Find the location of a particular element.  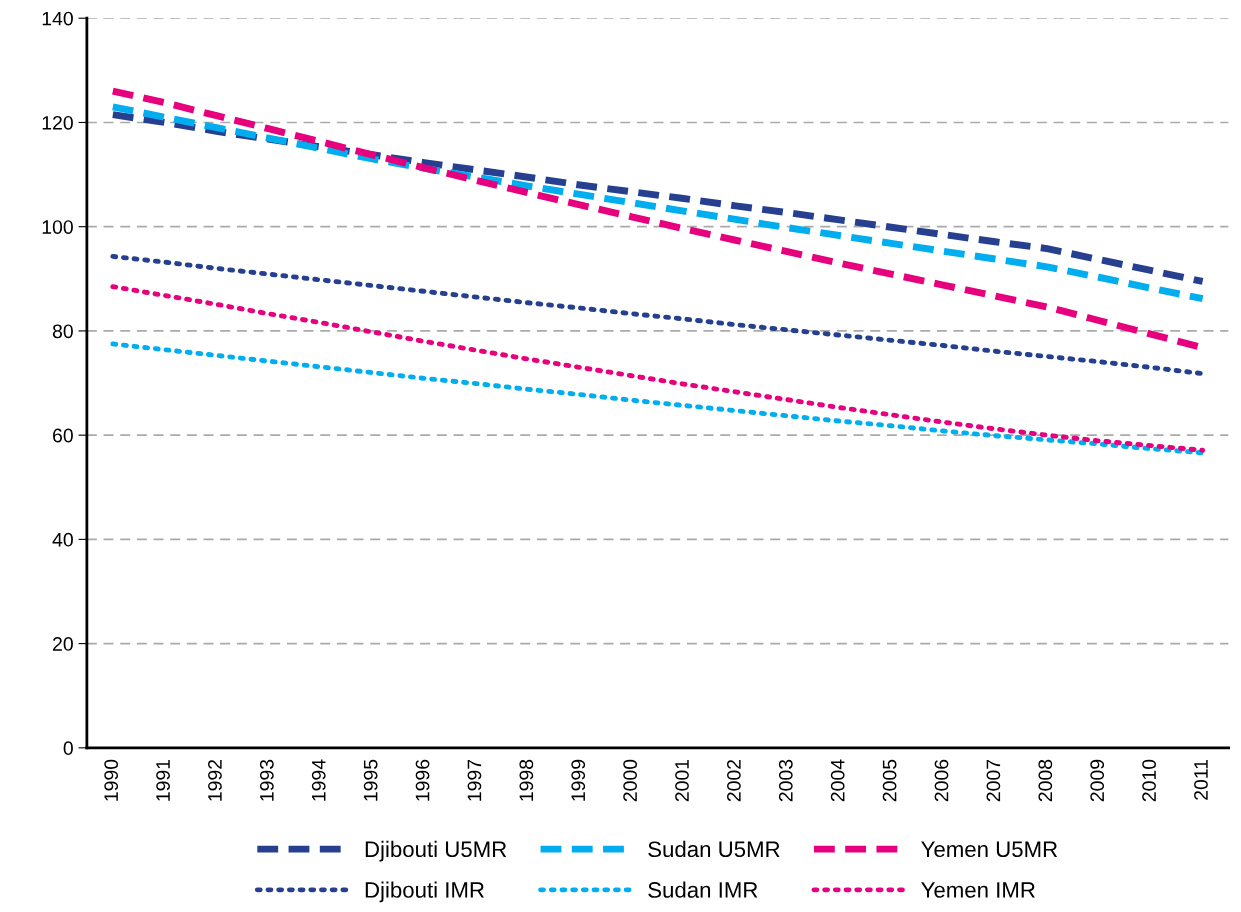

x-tick-label: 1990 is located at coordinates (111, 780).